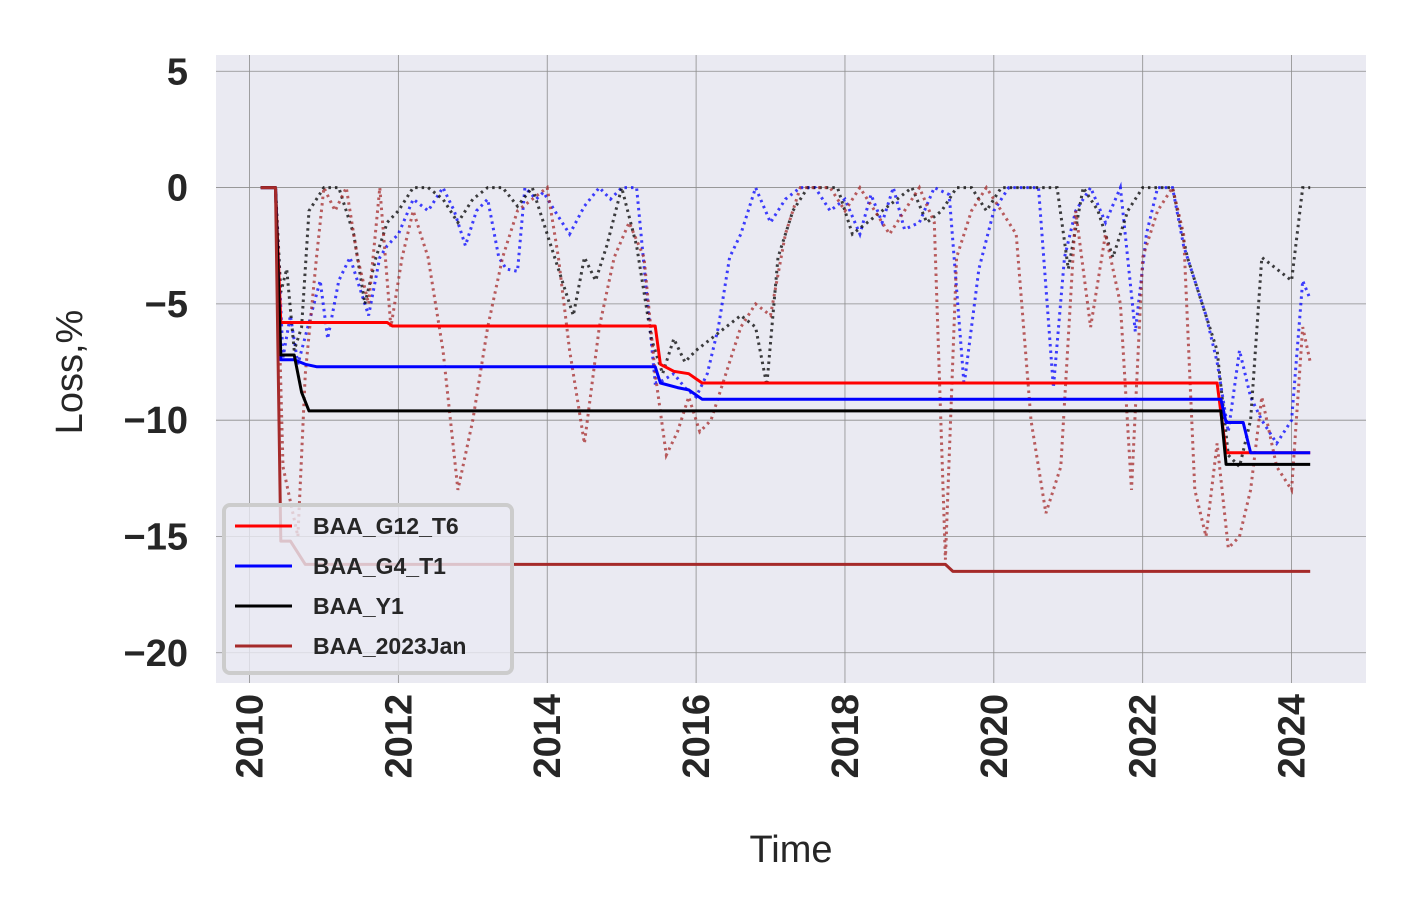 Image resolution: width=1420 pixels, height=920 pixels. Describe the element at coordinates (995, 736) in the screenshot. I see `x-tick-label: 2020` at that location.